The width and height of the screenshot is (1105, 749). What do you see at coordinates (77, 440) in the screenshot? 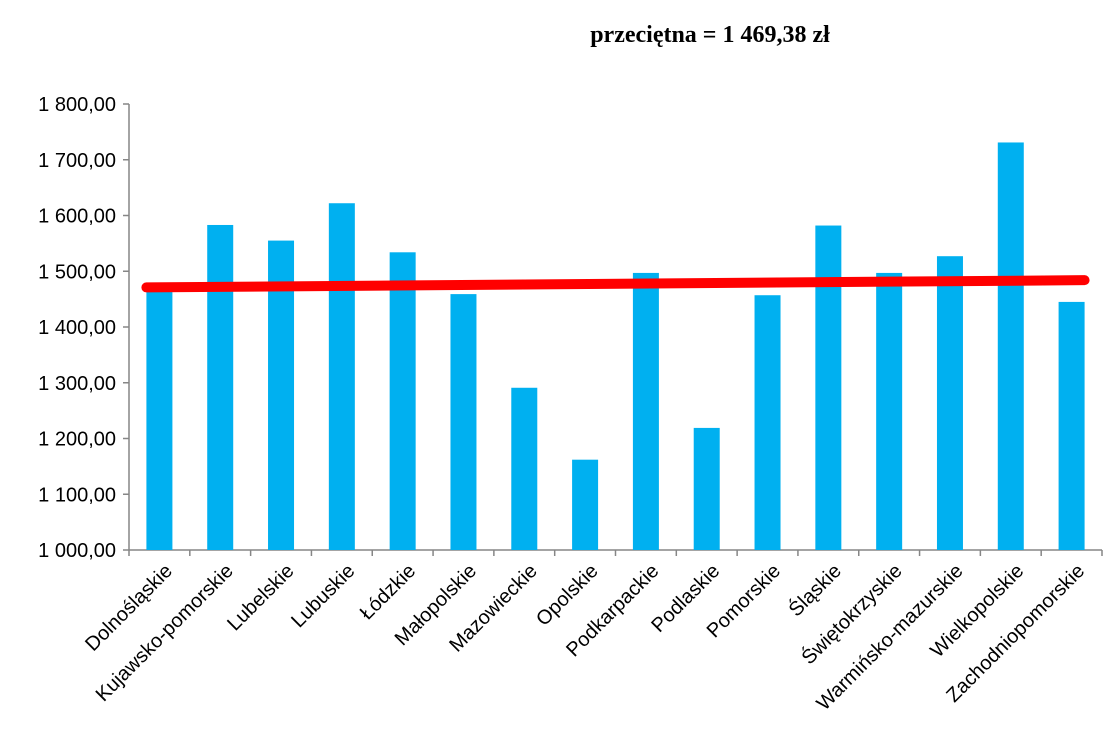
I see `y-tick-label: 1 200,00` at bounding box center [77, 440].